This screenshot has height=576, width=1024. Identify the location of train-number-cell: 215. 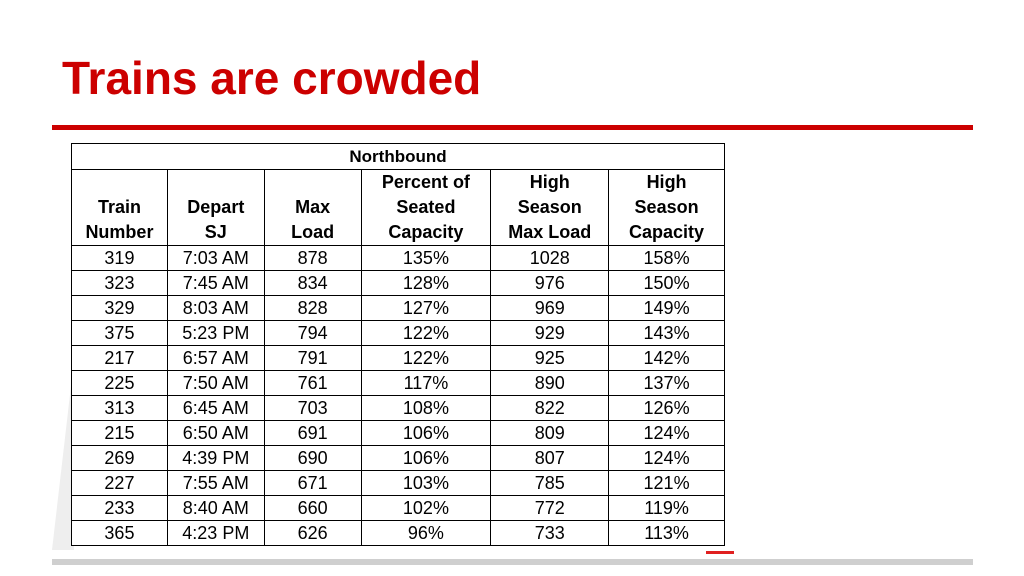
(119, 433).